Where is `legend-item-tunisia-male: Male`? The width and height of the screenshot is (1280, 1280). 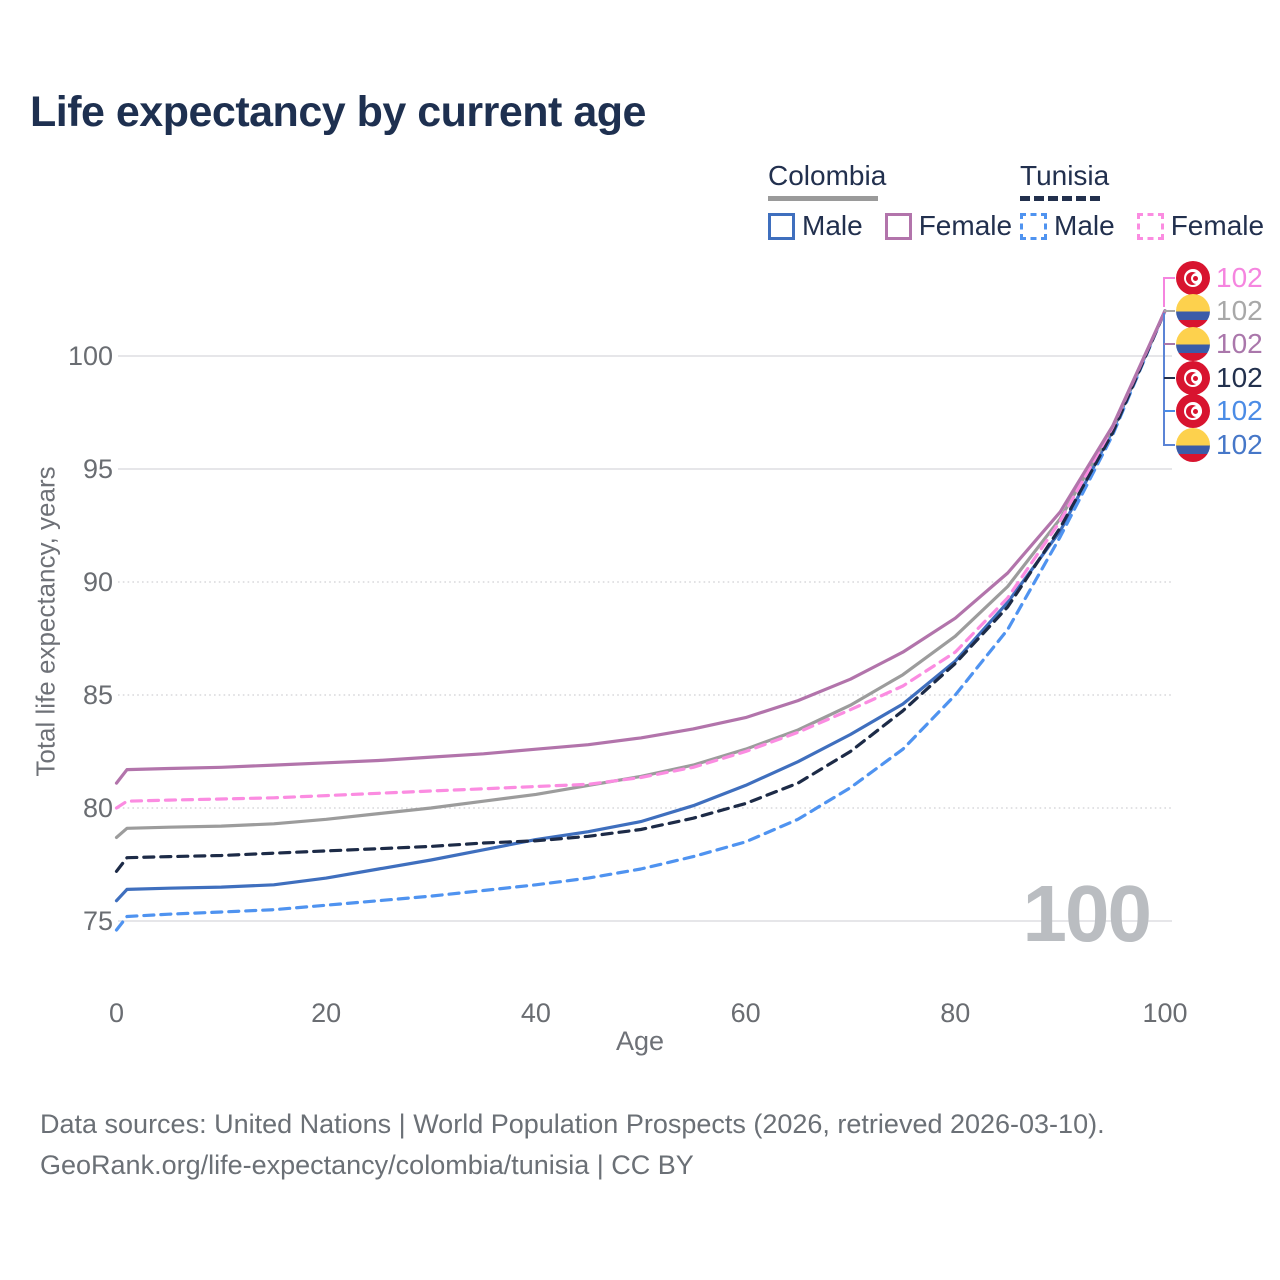
legend-item-tunisia-male: Male is located at coordinates (1067, 226).